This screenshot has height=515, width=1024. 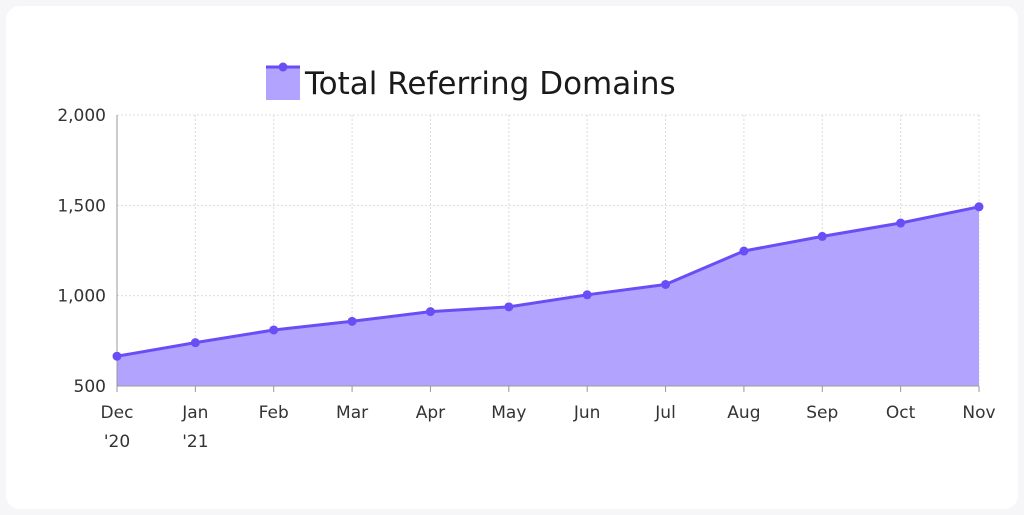 I want to click on x-tick-label: Jun, so click(x=587, y=413).